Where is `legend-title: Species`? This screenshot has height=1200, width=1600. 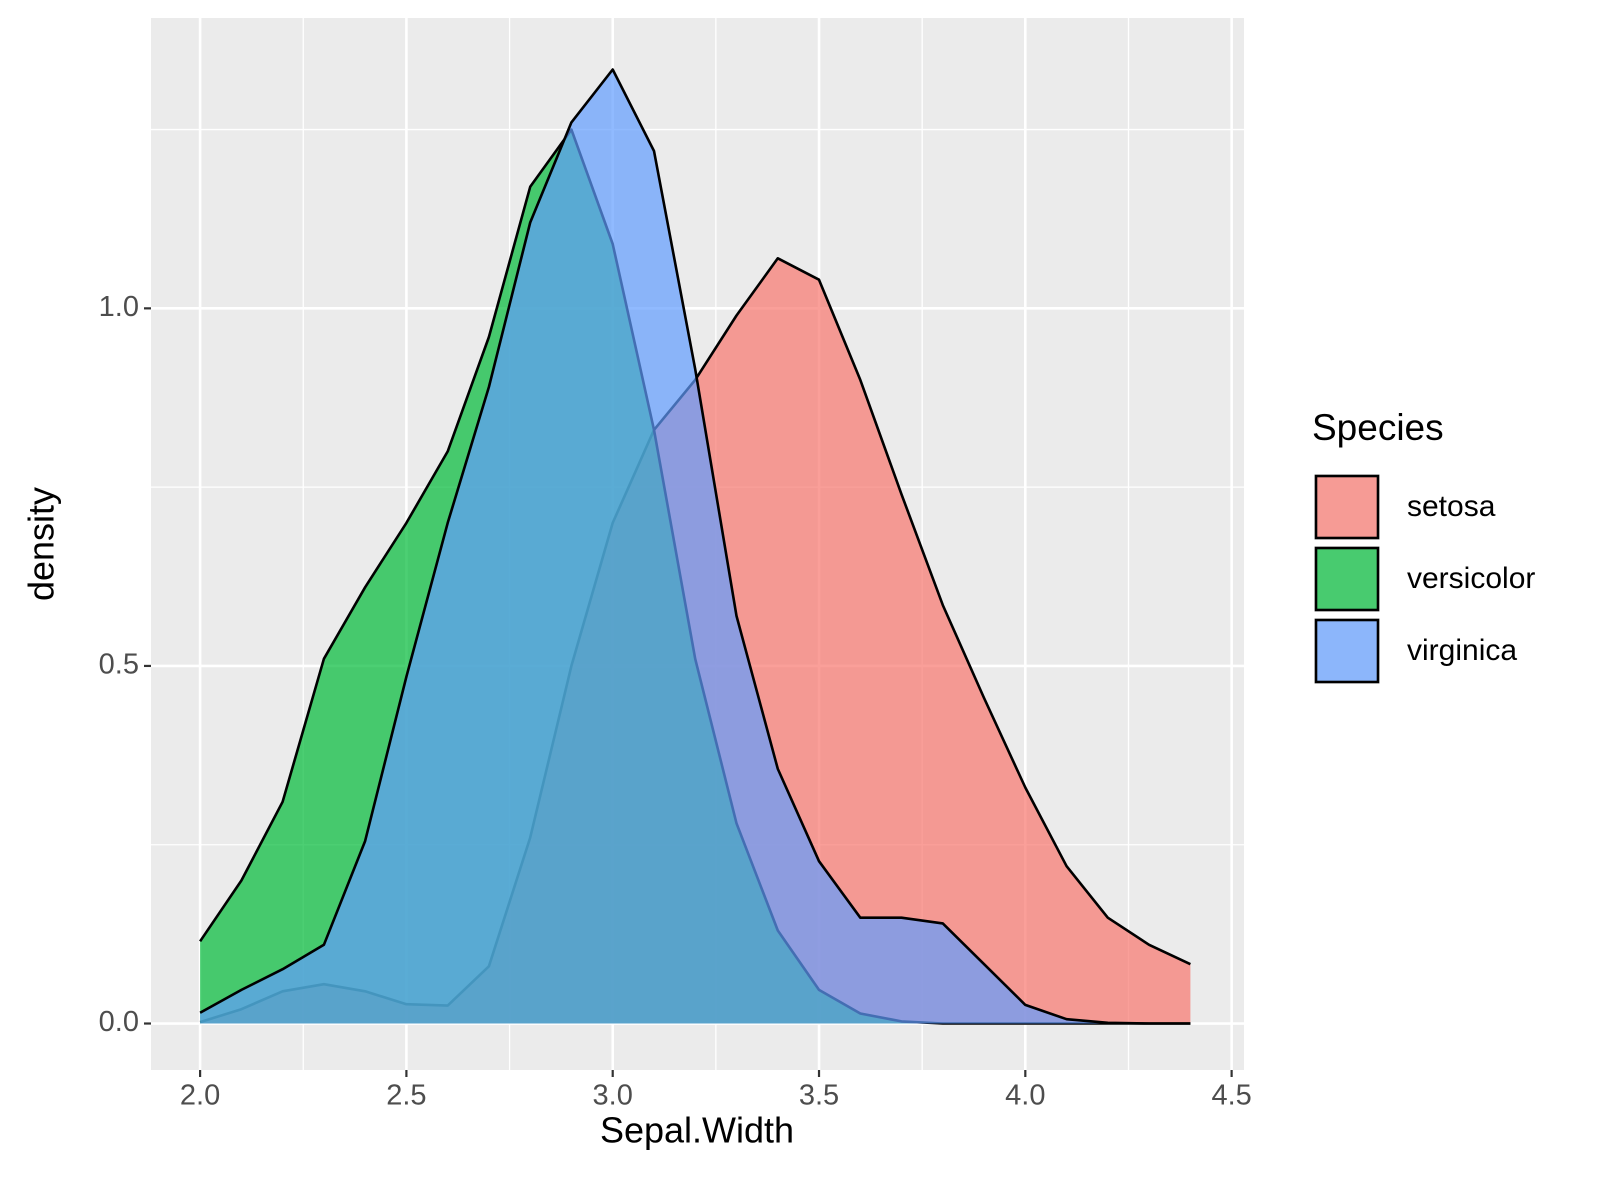 legend-title: Species is located at coordinates (1378, 427).